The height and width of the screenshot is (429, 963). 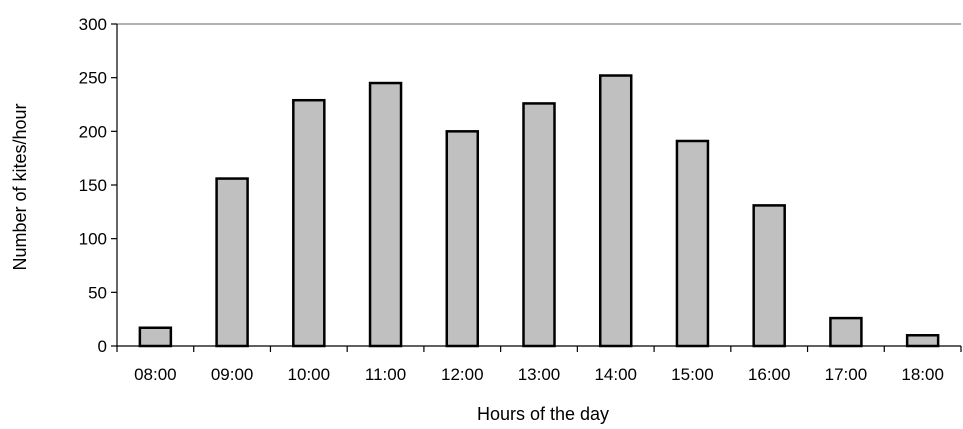 I want to click on y-tick-label: 200, so click(x=93, y=131).